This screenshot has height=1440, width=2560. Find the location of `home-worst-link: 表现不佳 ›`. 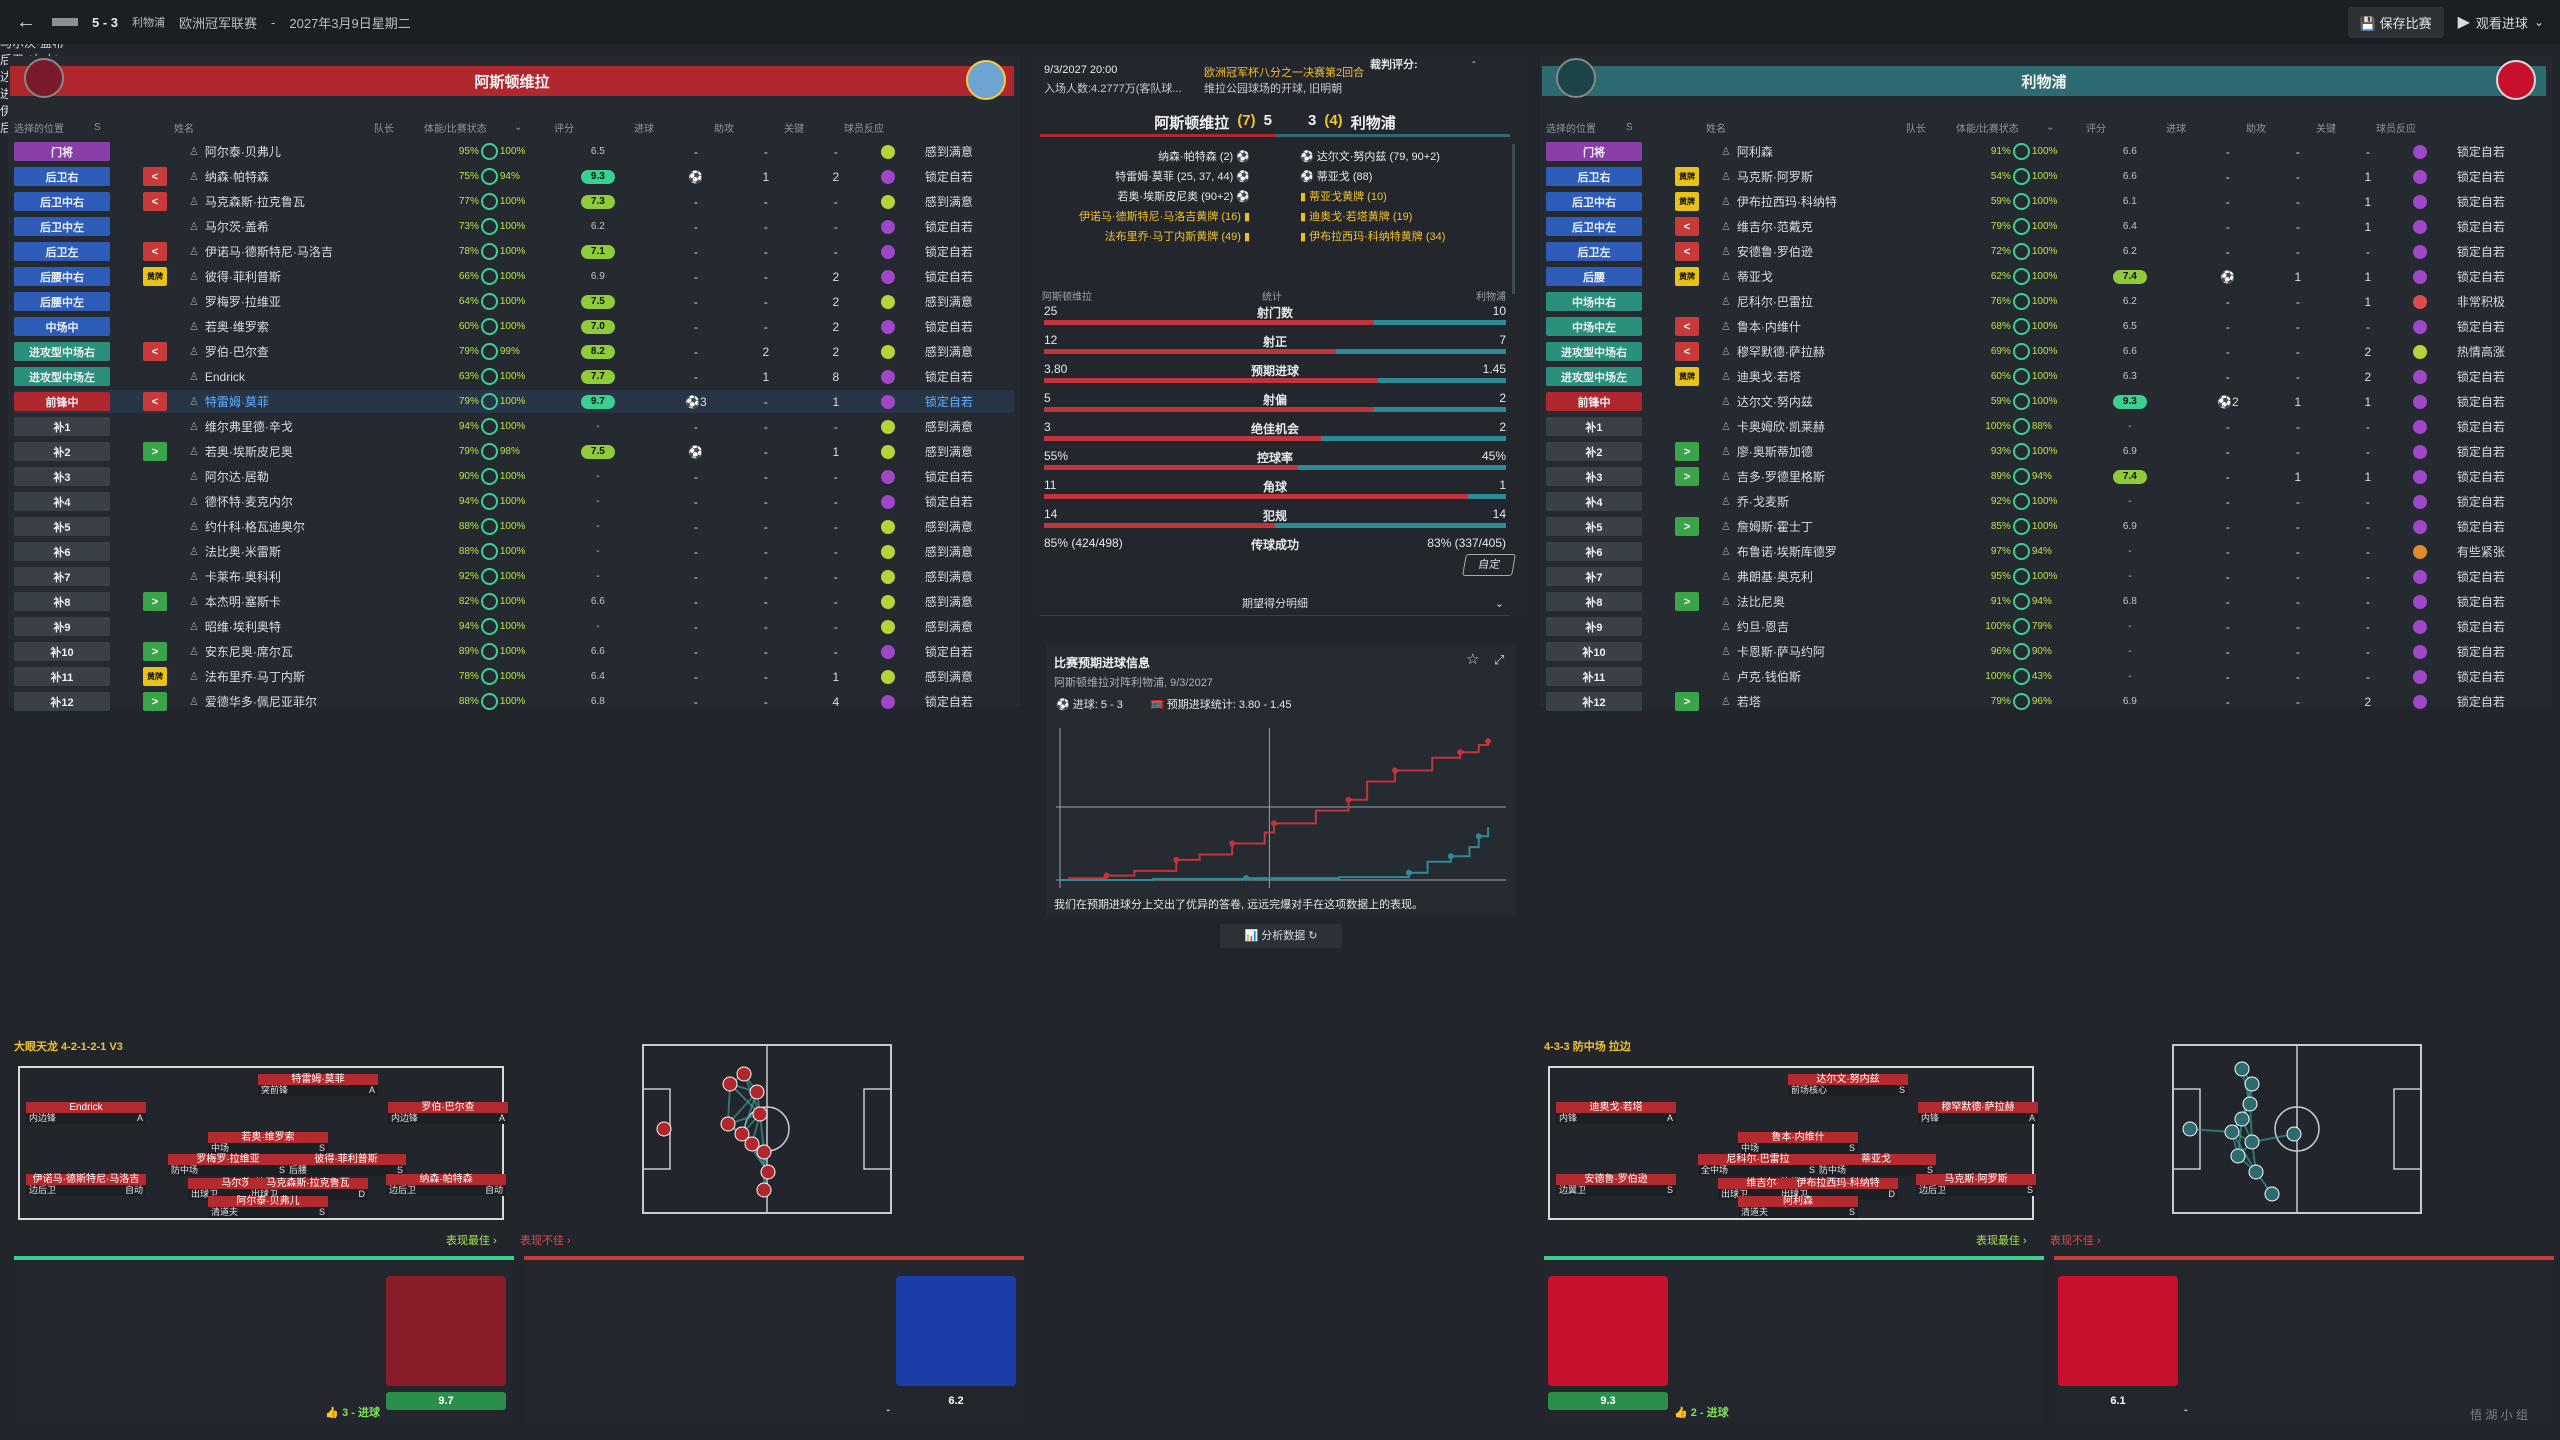

home-worst-link: 表现不佳 › is located at coordinates (545, 1241).